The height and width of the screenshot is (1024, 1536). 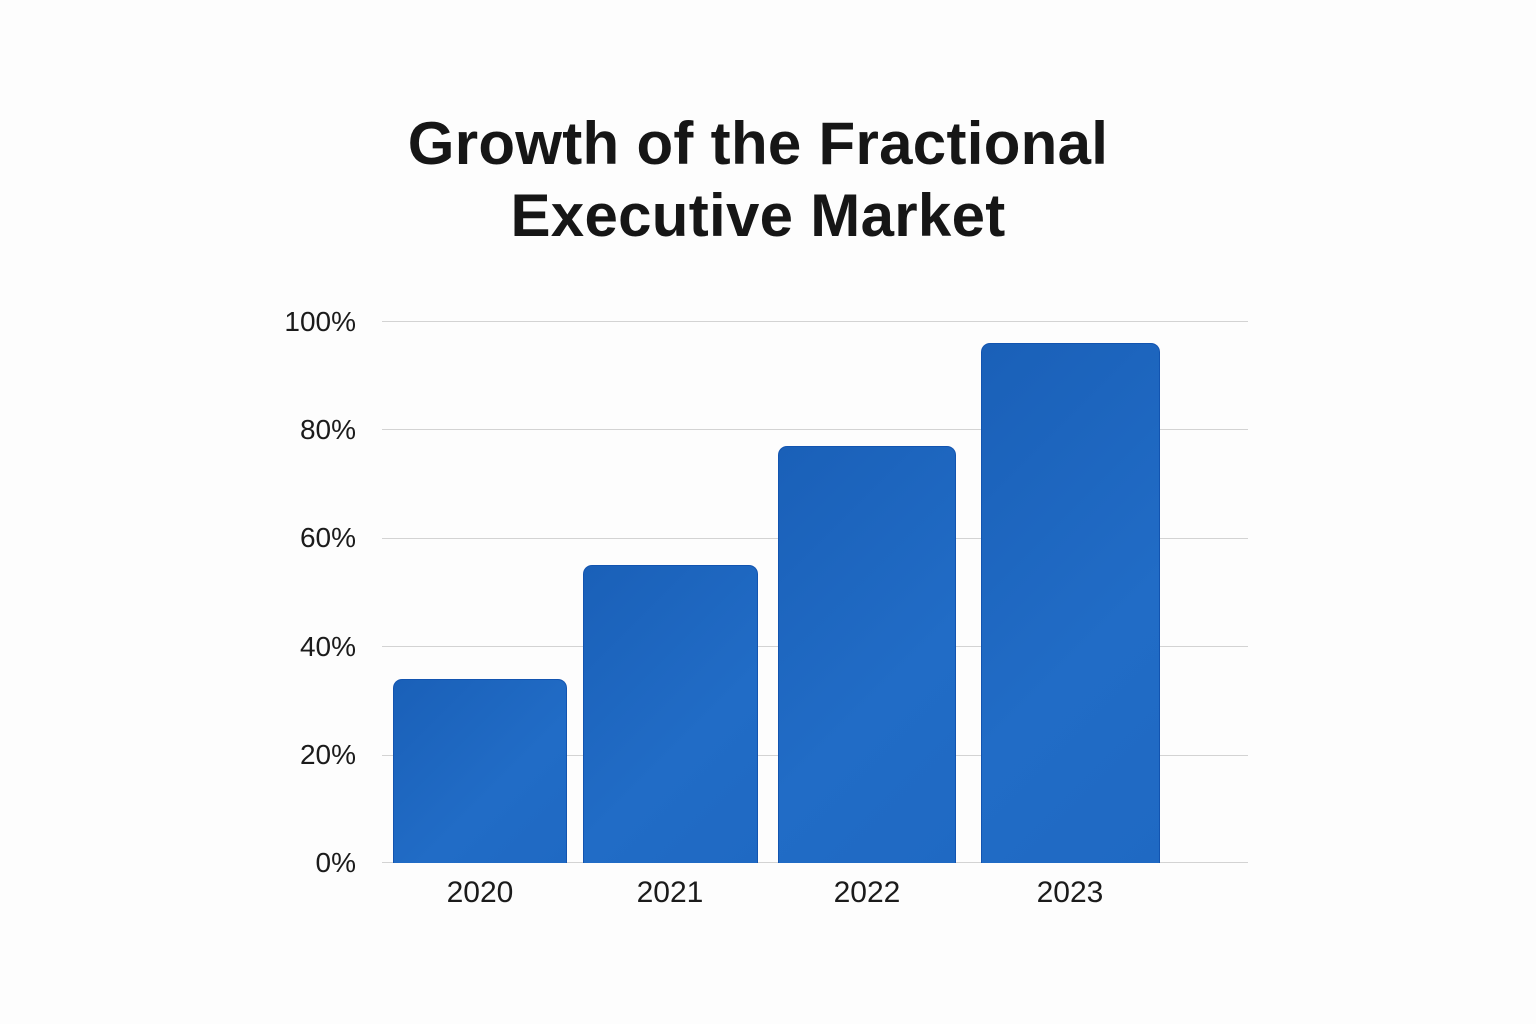 I want to click on bar-2020, so click(x=480, y=770).